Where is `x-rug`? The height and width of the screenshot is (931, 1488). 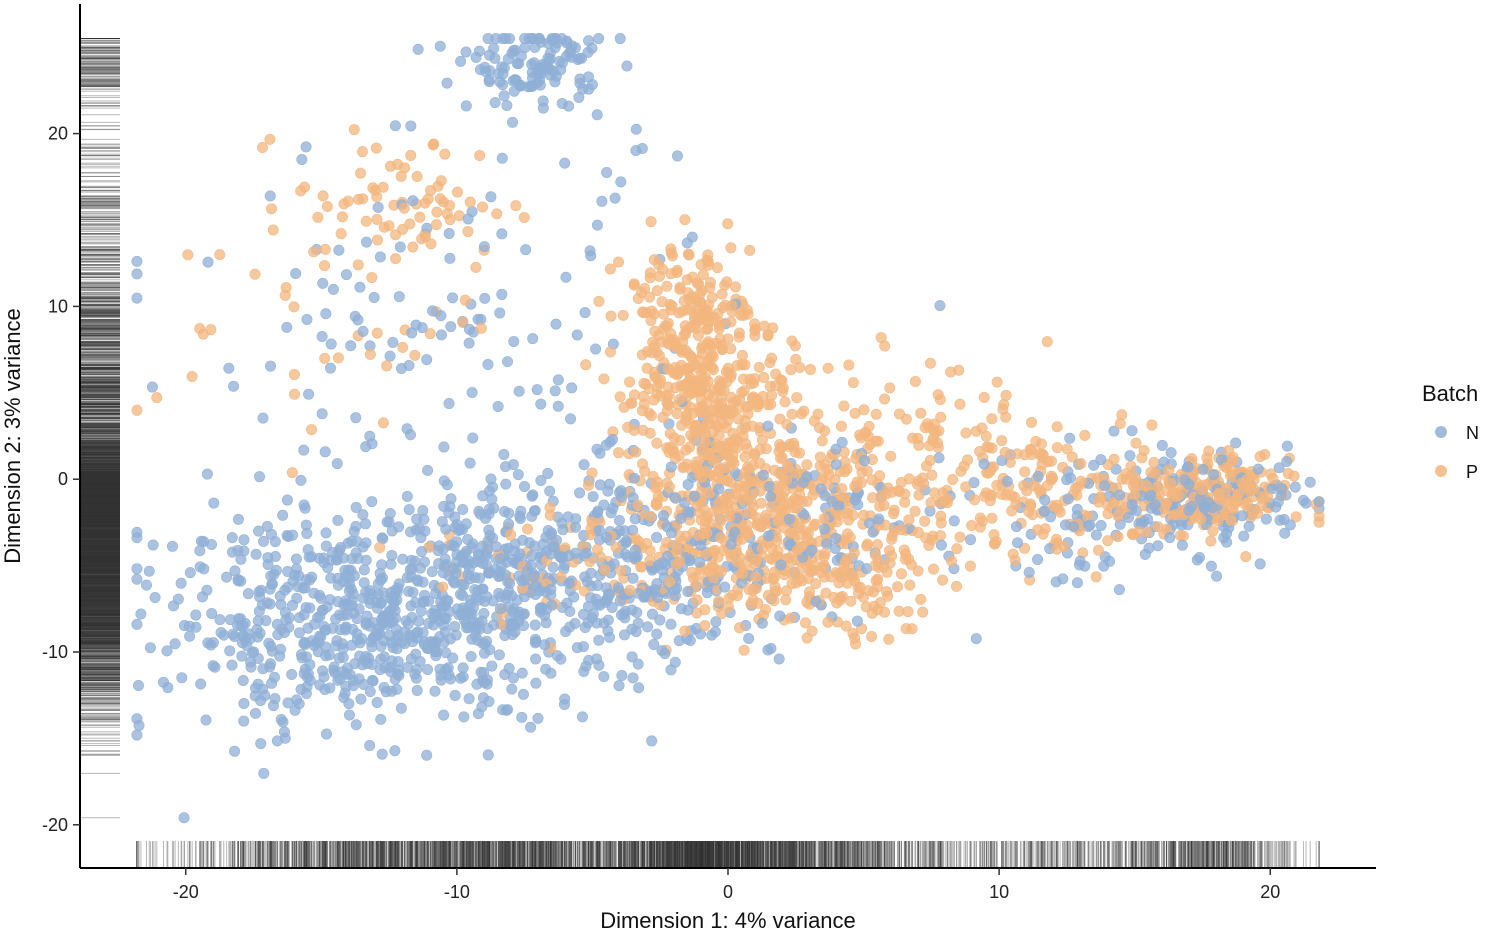
x-rug is located at coordinates (728, 854).